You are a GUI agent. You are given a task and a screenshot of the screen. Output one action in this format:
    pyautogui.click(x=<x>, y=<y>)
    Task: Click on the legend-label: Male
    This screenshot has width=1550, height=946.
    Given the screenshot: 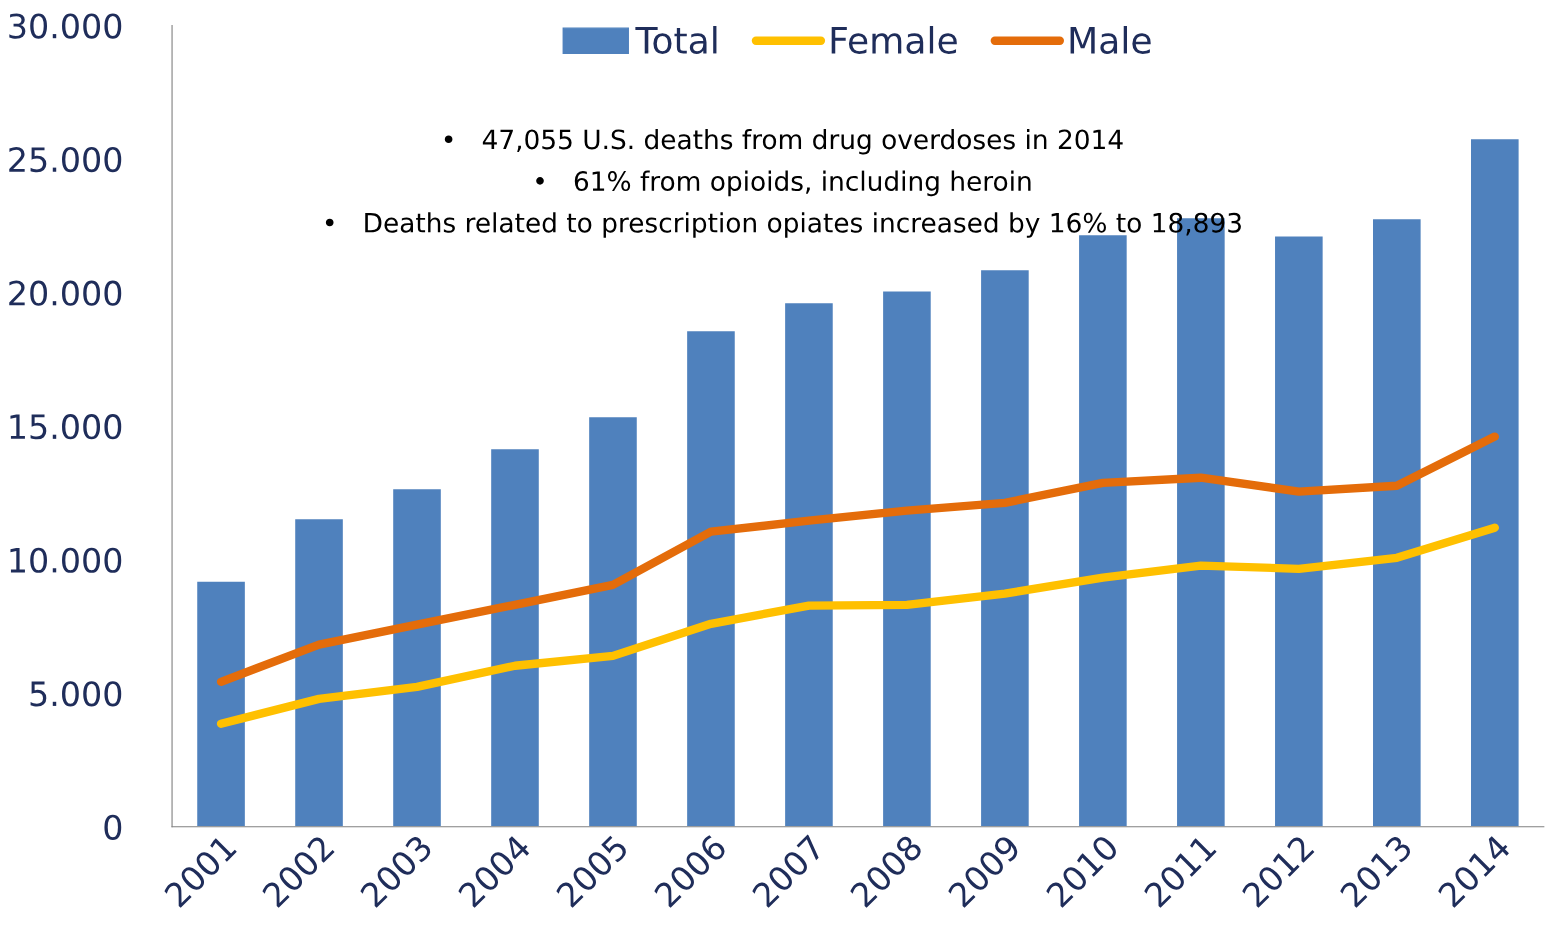 What is the action you would take?
    pyautogui.click(x=1110, y=39)
    